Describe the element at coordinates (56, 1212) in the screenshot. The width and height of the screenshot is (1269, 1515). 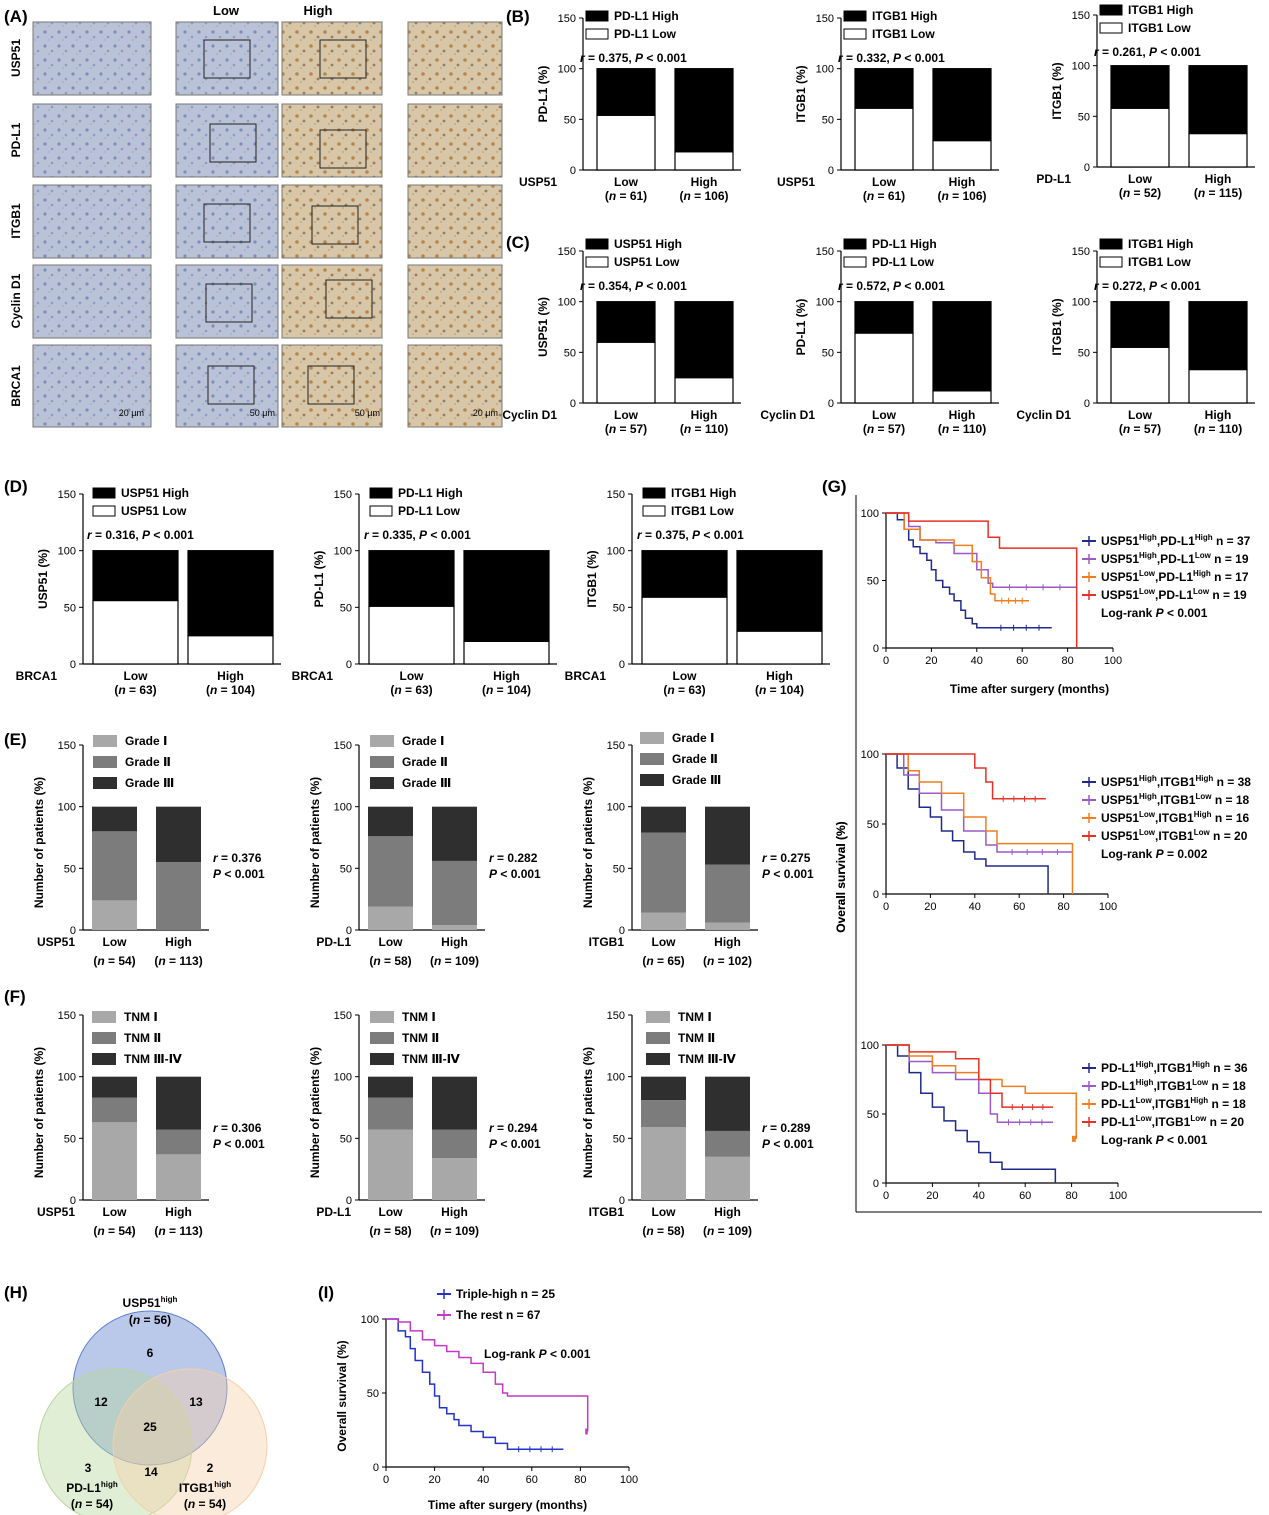
I see `group-label: USP51` at that location.